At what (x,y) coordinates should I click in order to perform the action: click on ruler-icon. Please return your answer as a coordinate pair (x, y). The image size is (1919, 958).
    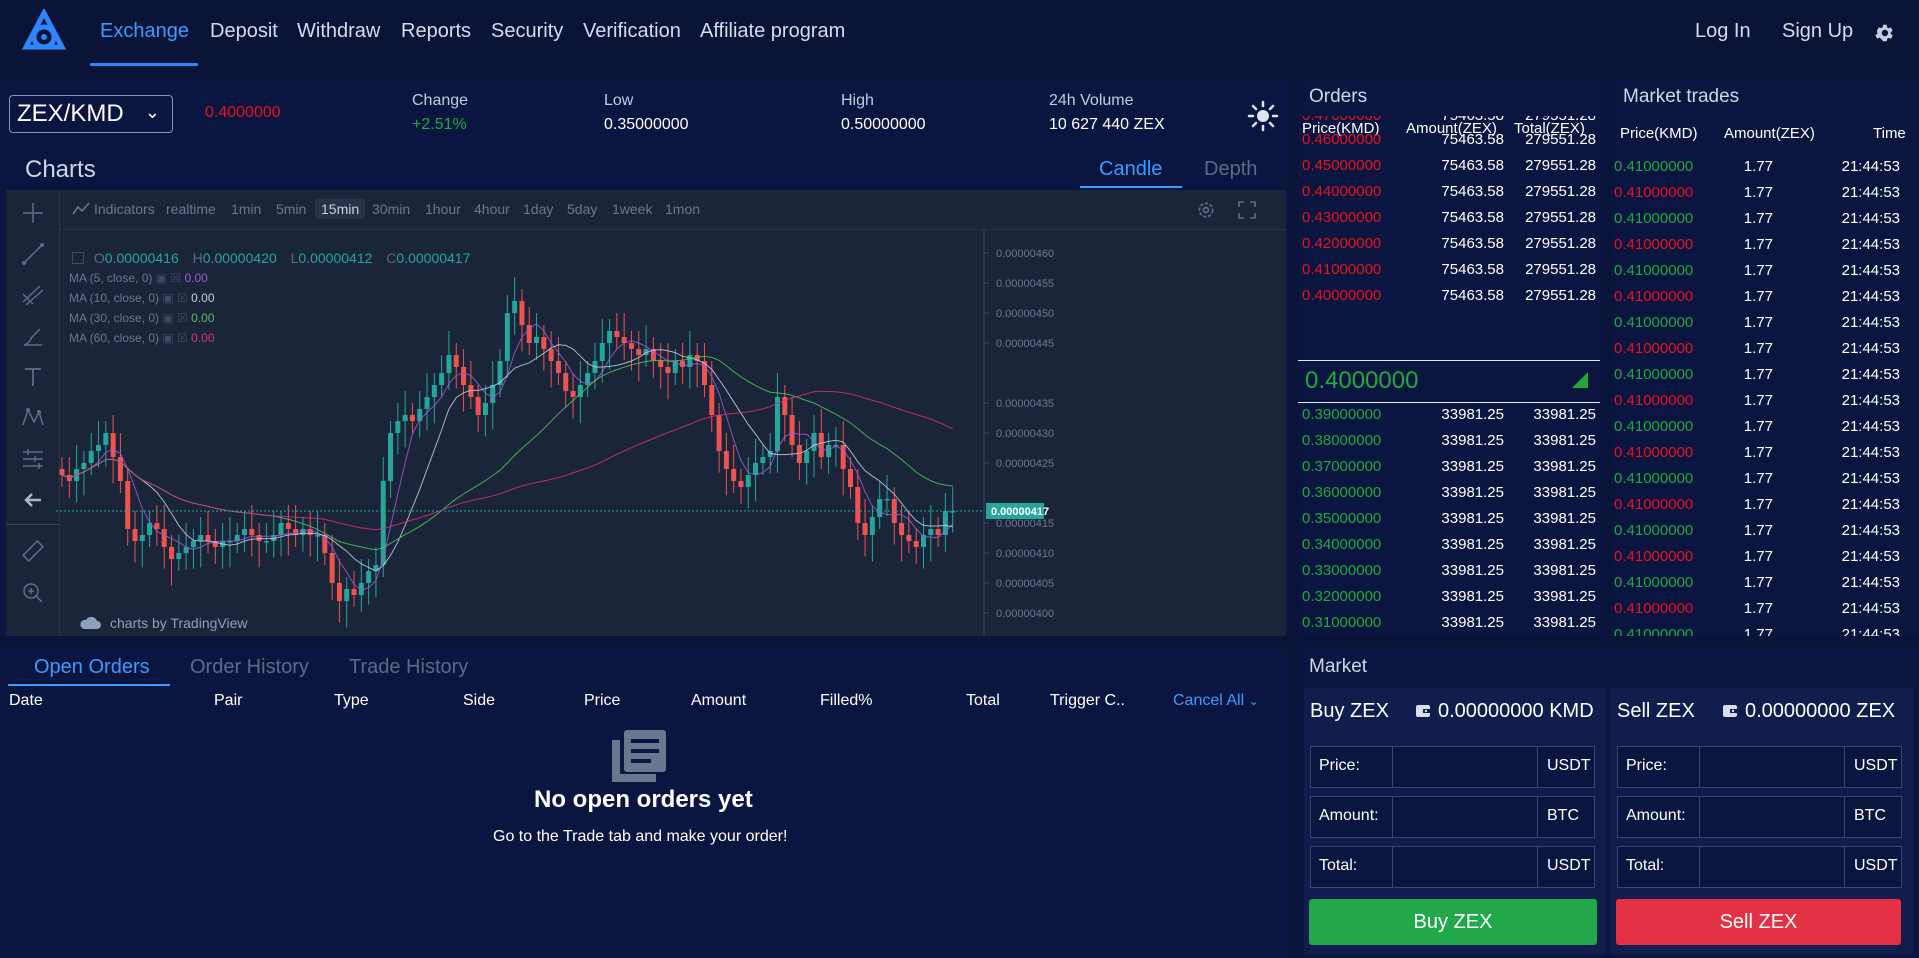
    Looking at the image, I should click on (33, 551).